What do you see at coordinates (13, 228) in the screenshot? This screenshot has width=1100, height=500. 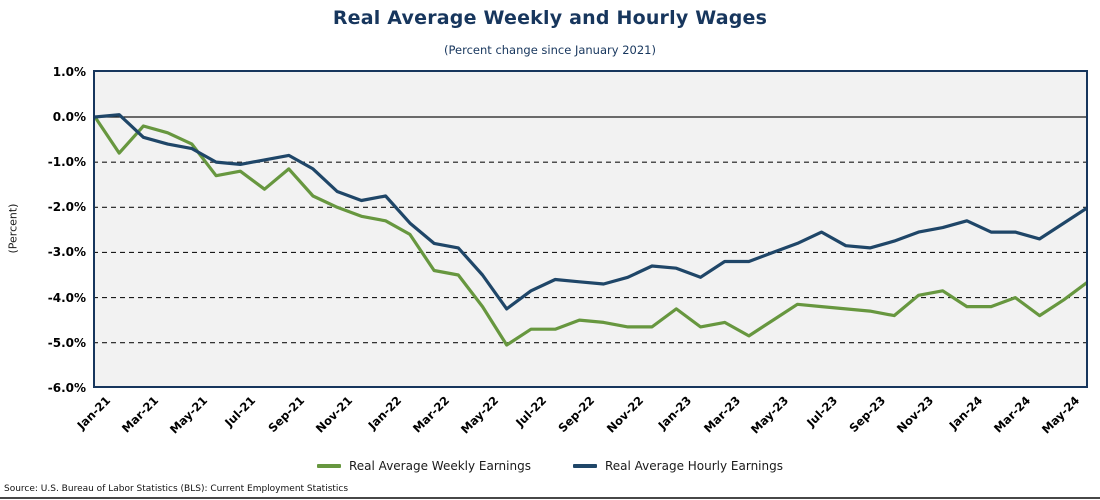 I see `y-axis-title: (Percent)` at bounding box center [13, 228].